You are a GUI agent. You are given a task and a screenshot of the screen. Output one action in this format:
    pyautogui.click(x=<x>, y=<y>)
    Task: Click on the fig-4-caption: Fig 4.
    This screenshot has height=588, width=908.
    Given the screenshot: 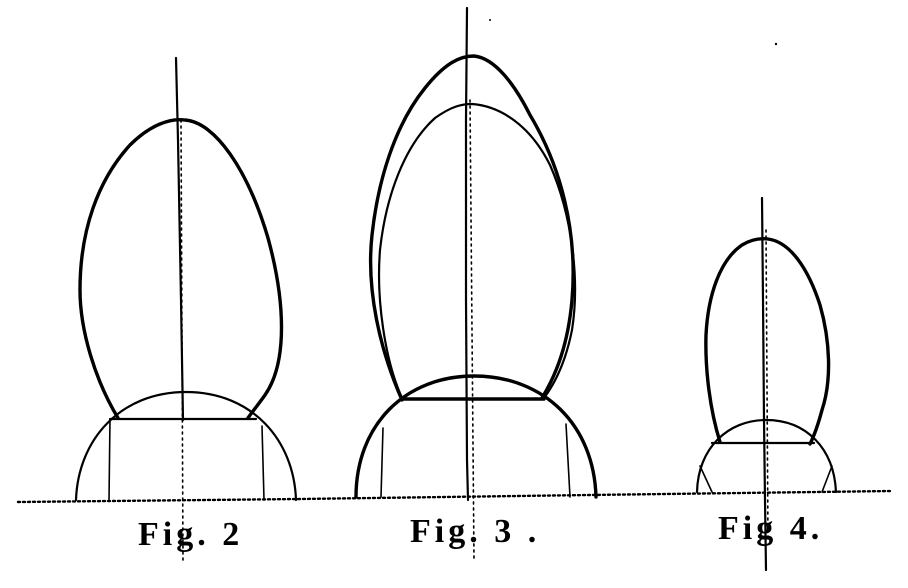 What is the action you would take?
    pyautogui.click(x=771, y=528)
    